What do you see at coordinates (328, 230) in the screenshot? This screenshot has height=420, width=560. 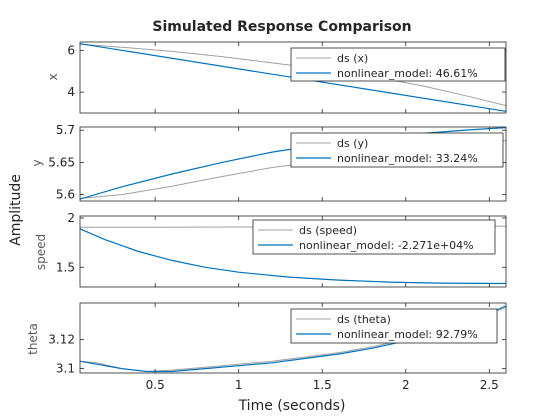 I see `panel-speed-legend-label-measured: ds (speed)` at bounding box center [328, 230].